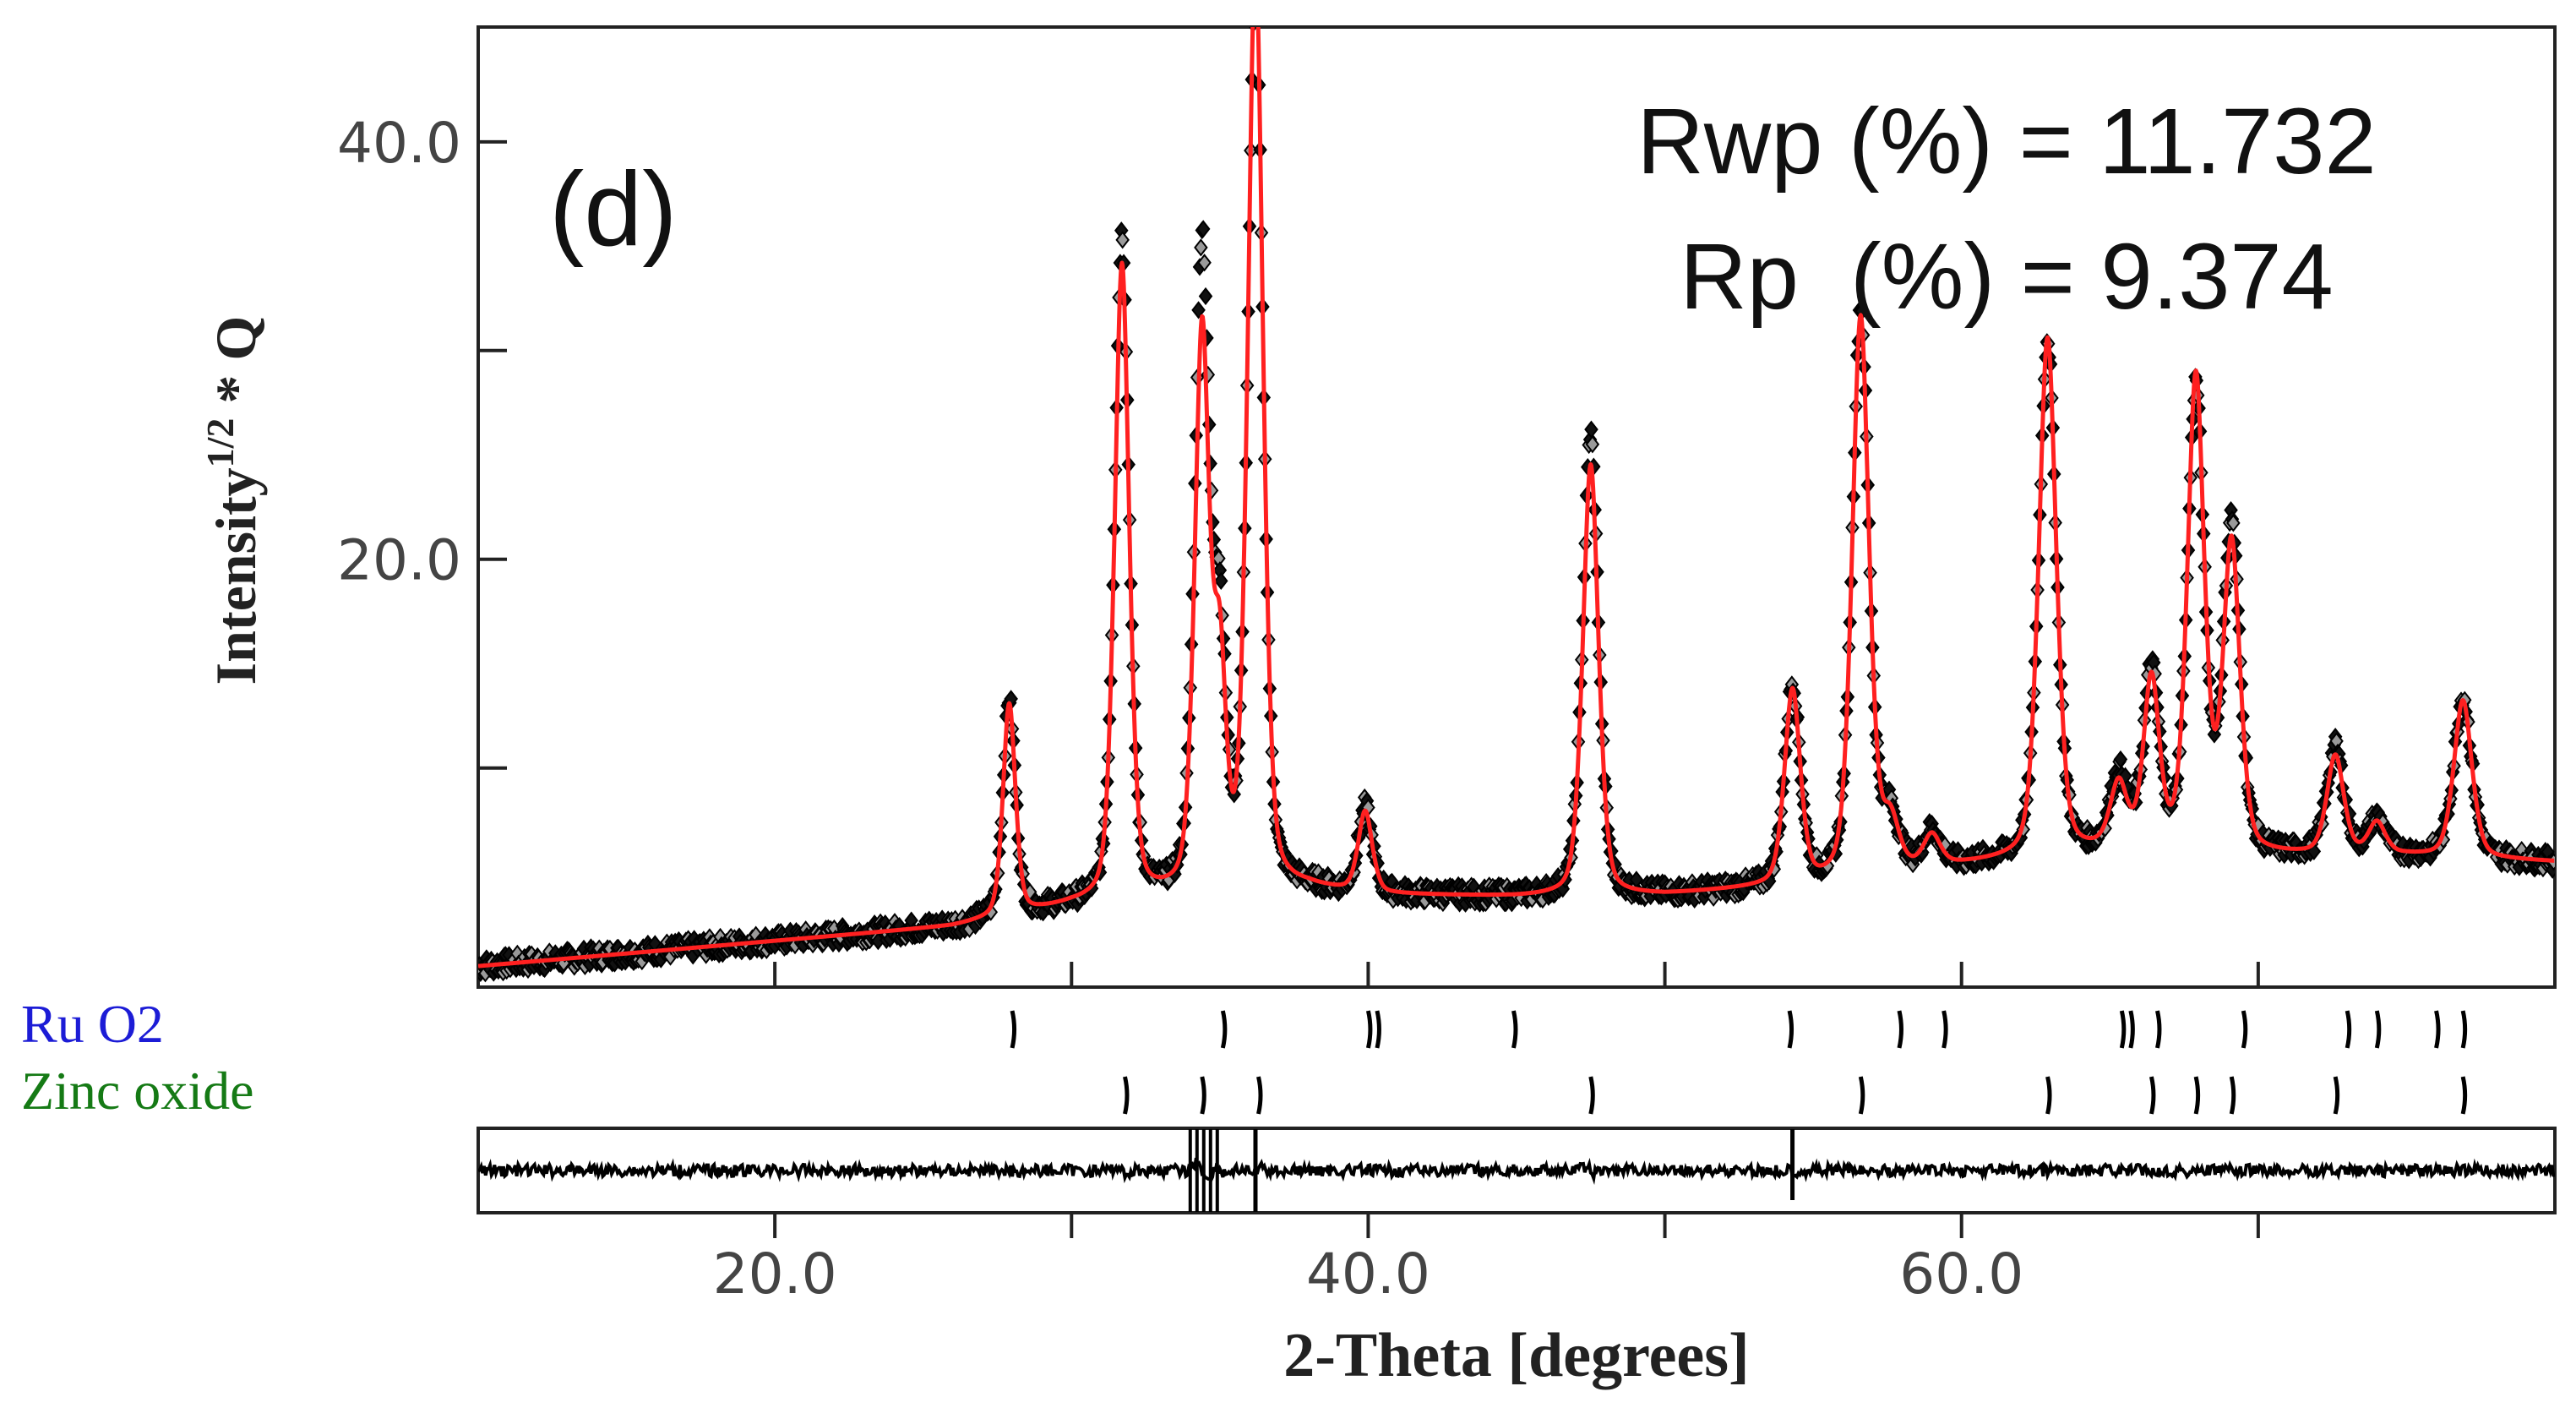 The width and height of the screenshot is (2576, 1408). I want to click on x-axis: 20.0 40.0 60.0, so click(1486, 1134).